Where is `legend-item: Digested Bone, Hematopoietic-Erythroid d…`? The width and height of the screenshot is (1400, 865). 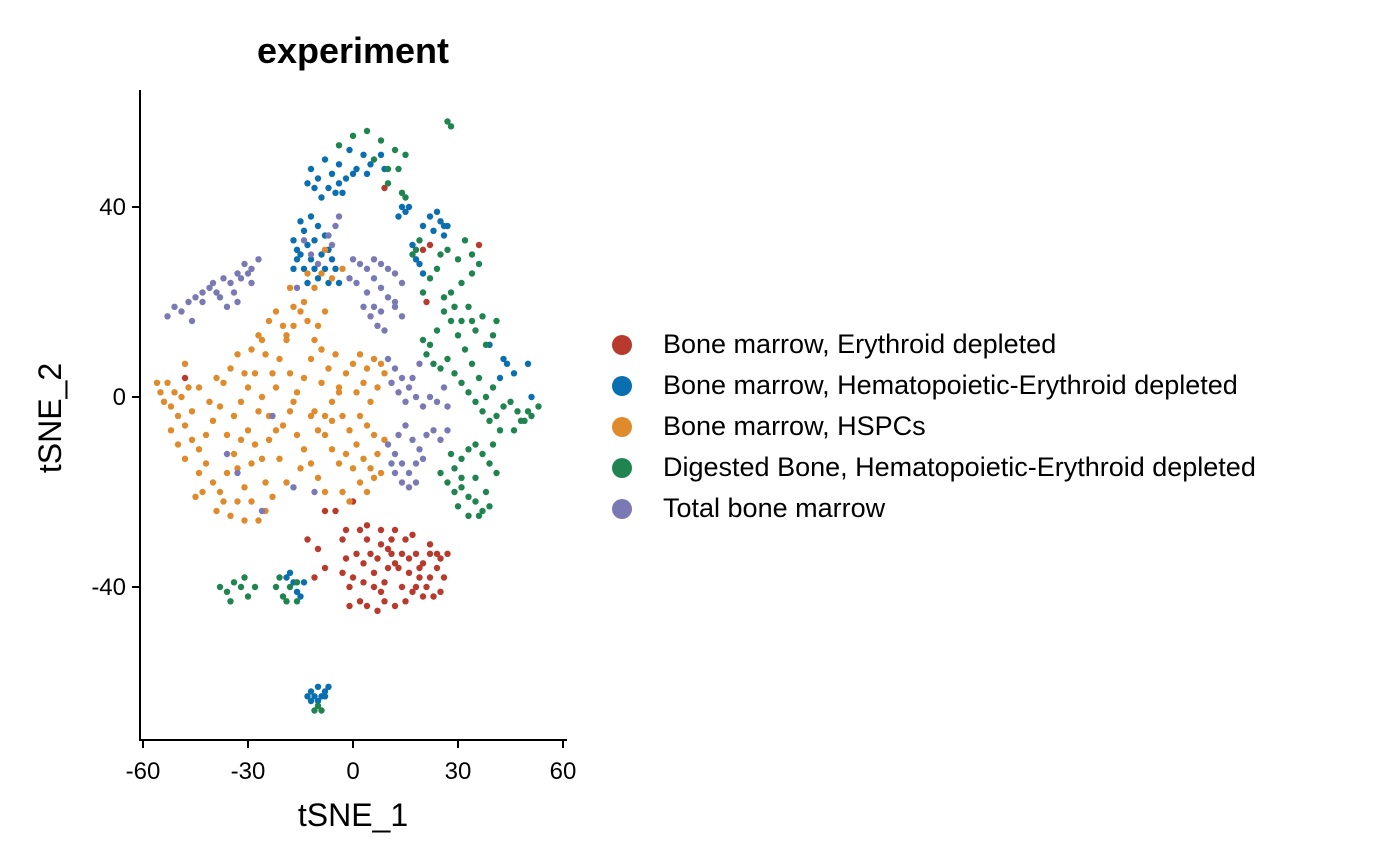 legend-item: Digested Bone, Hematopoietic-Erythroid d… is located at coordinates (934, 467).